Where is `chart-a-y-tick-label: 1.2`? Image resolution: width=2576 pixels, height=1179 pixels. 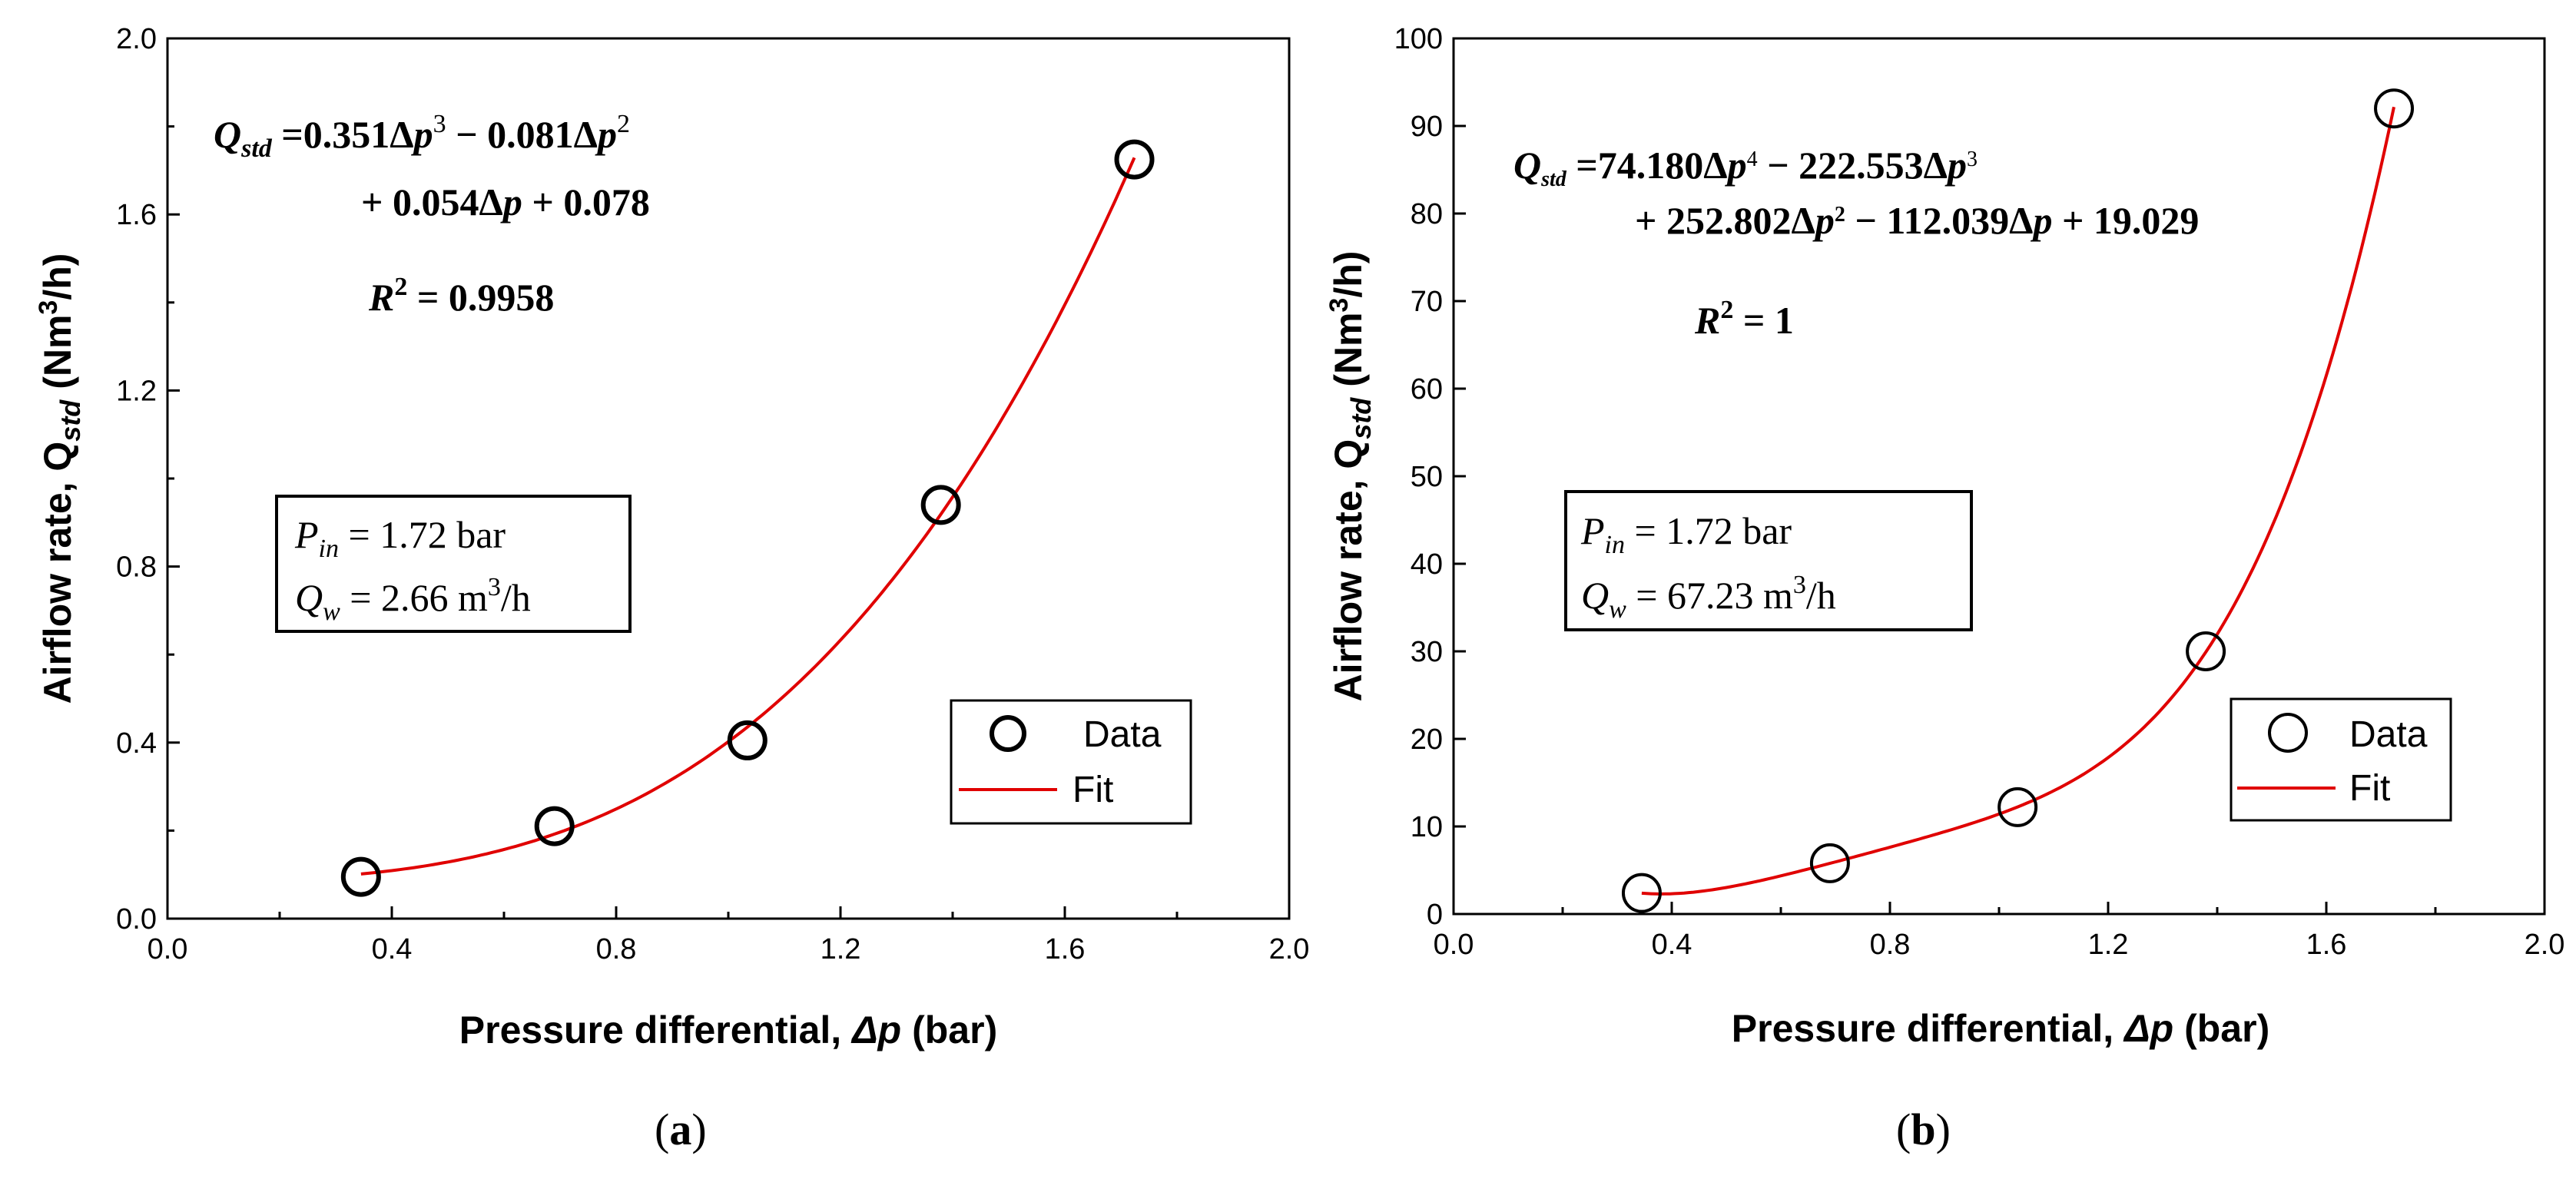 chart-a-y-tick-label: 1.2 is located at coordinates (136, 391).